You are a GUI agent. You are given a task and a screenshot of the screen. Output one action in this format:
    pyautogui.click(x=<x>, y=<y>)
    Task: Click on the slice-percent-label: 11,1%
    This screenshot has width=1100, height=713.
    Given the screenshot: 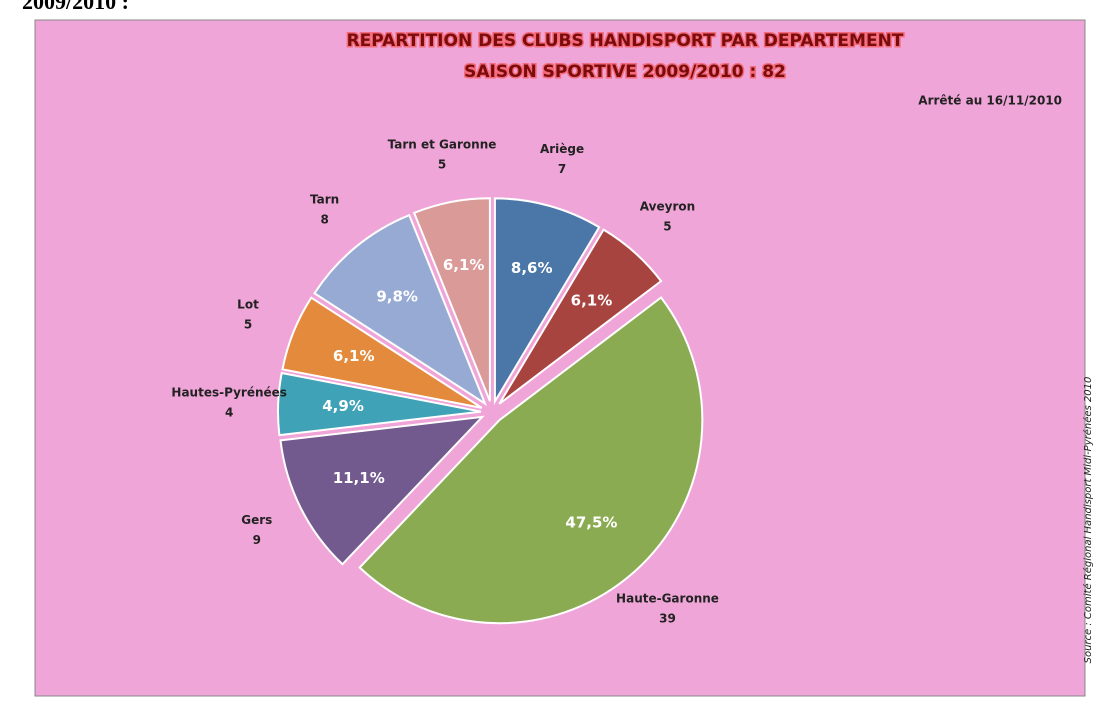 What is the action you would take?
    pyautogui.click(x=359, y=478)
    